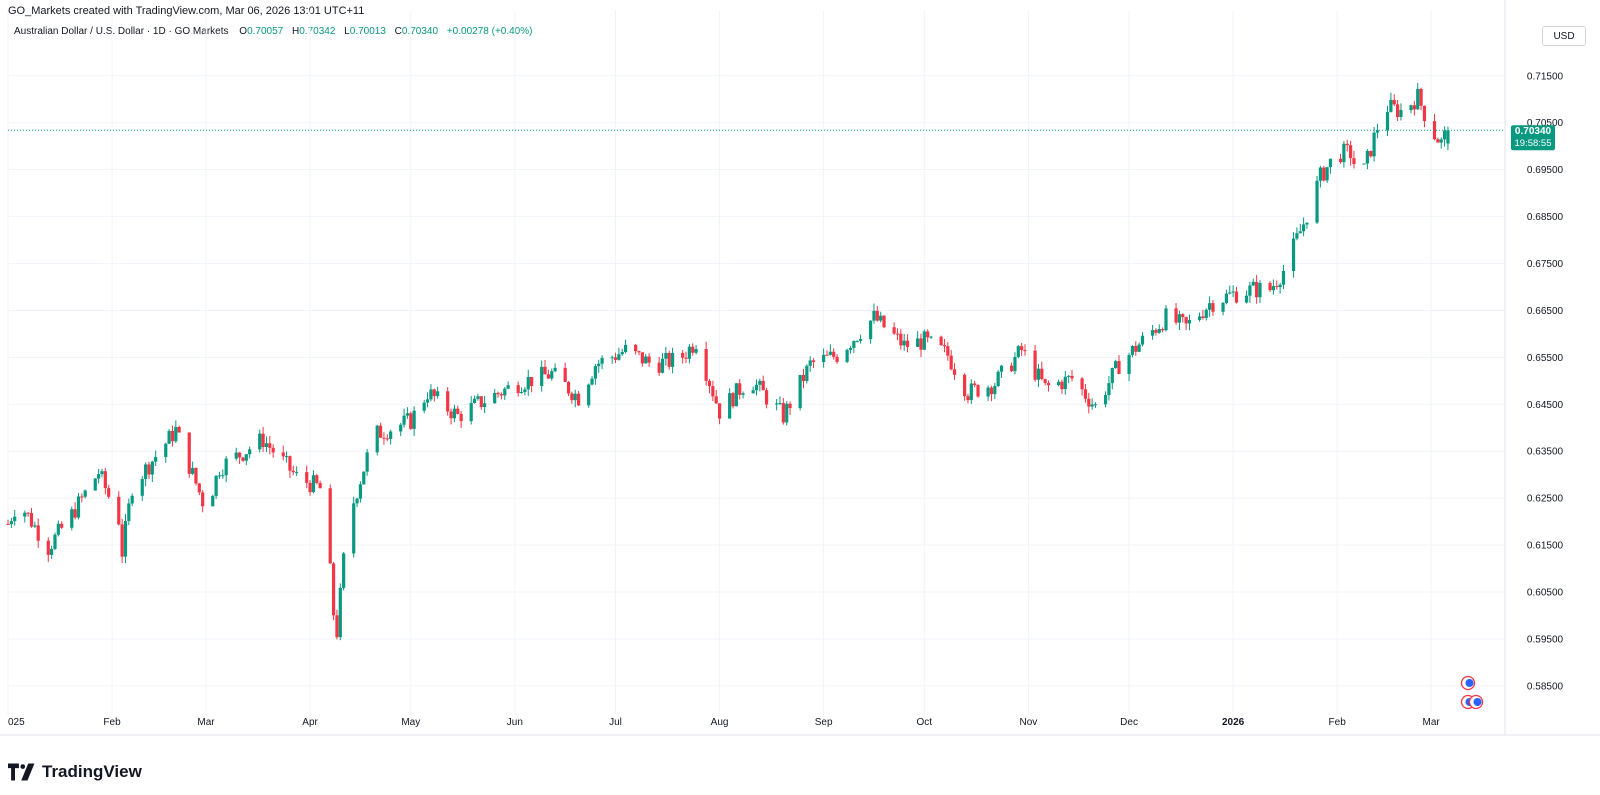  I want to click on currency-button: USD, so click(1564, 36).